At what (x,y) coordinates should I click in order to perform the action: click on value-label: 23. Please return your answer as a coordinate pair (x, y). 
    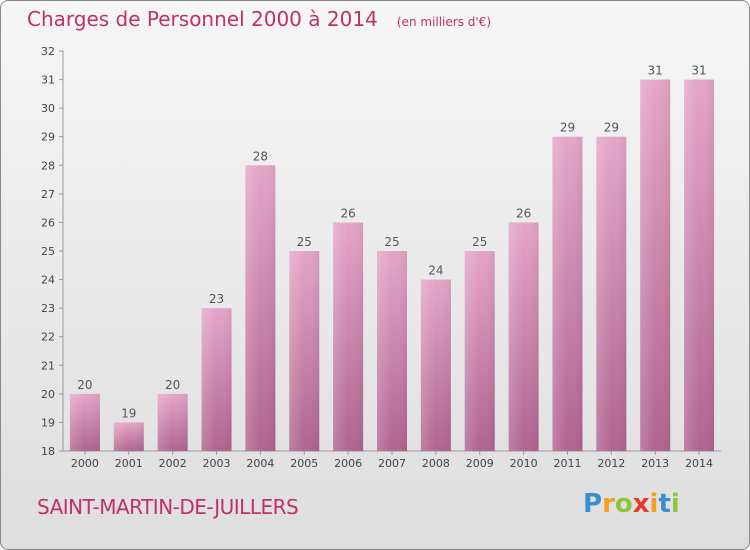
    Looking at the image, I should click on (216, 299).